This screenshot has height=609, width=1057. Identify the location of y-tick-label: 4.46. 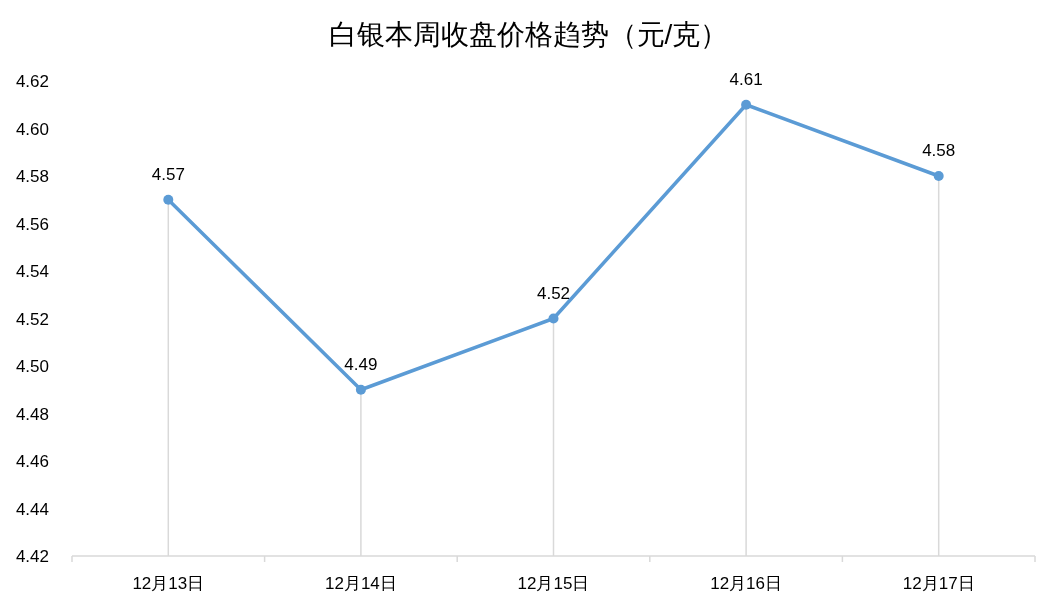
(32, 461).